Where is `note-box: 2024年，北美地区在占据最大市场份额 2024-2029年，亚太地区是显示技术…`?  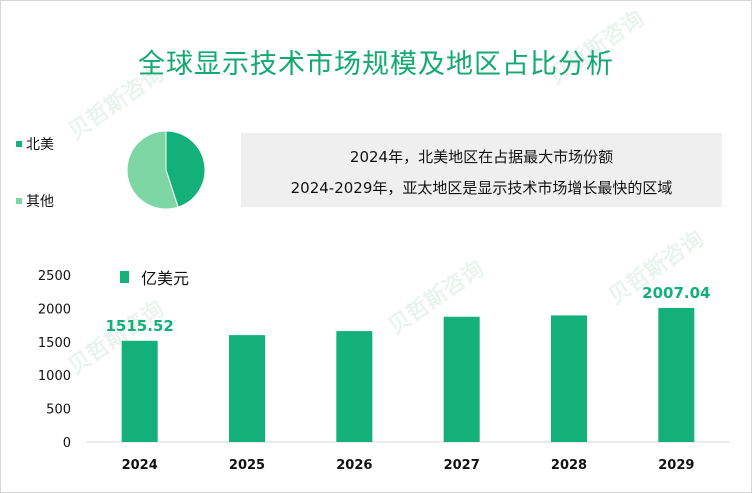
note-box: 2024年，北美地区在占据最大市场份额 2024-2029年，亚太地区是显示技术… is located at coordinates (481, 170).